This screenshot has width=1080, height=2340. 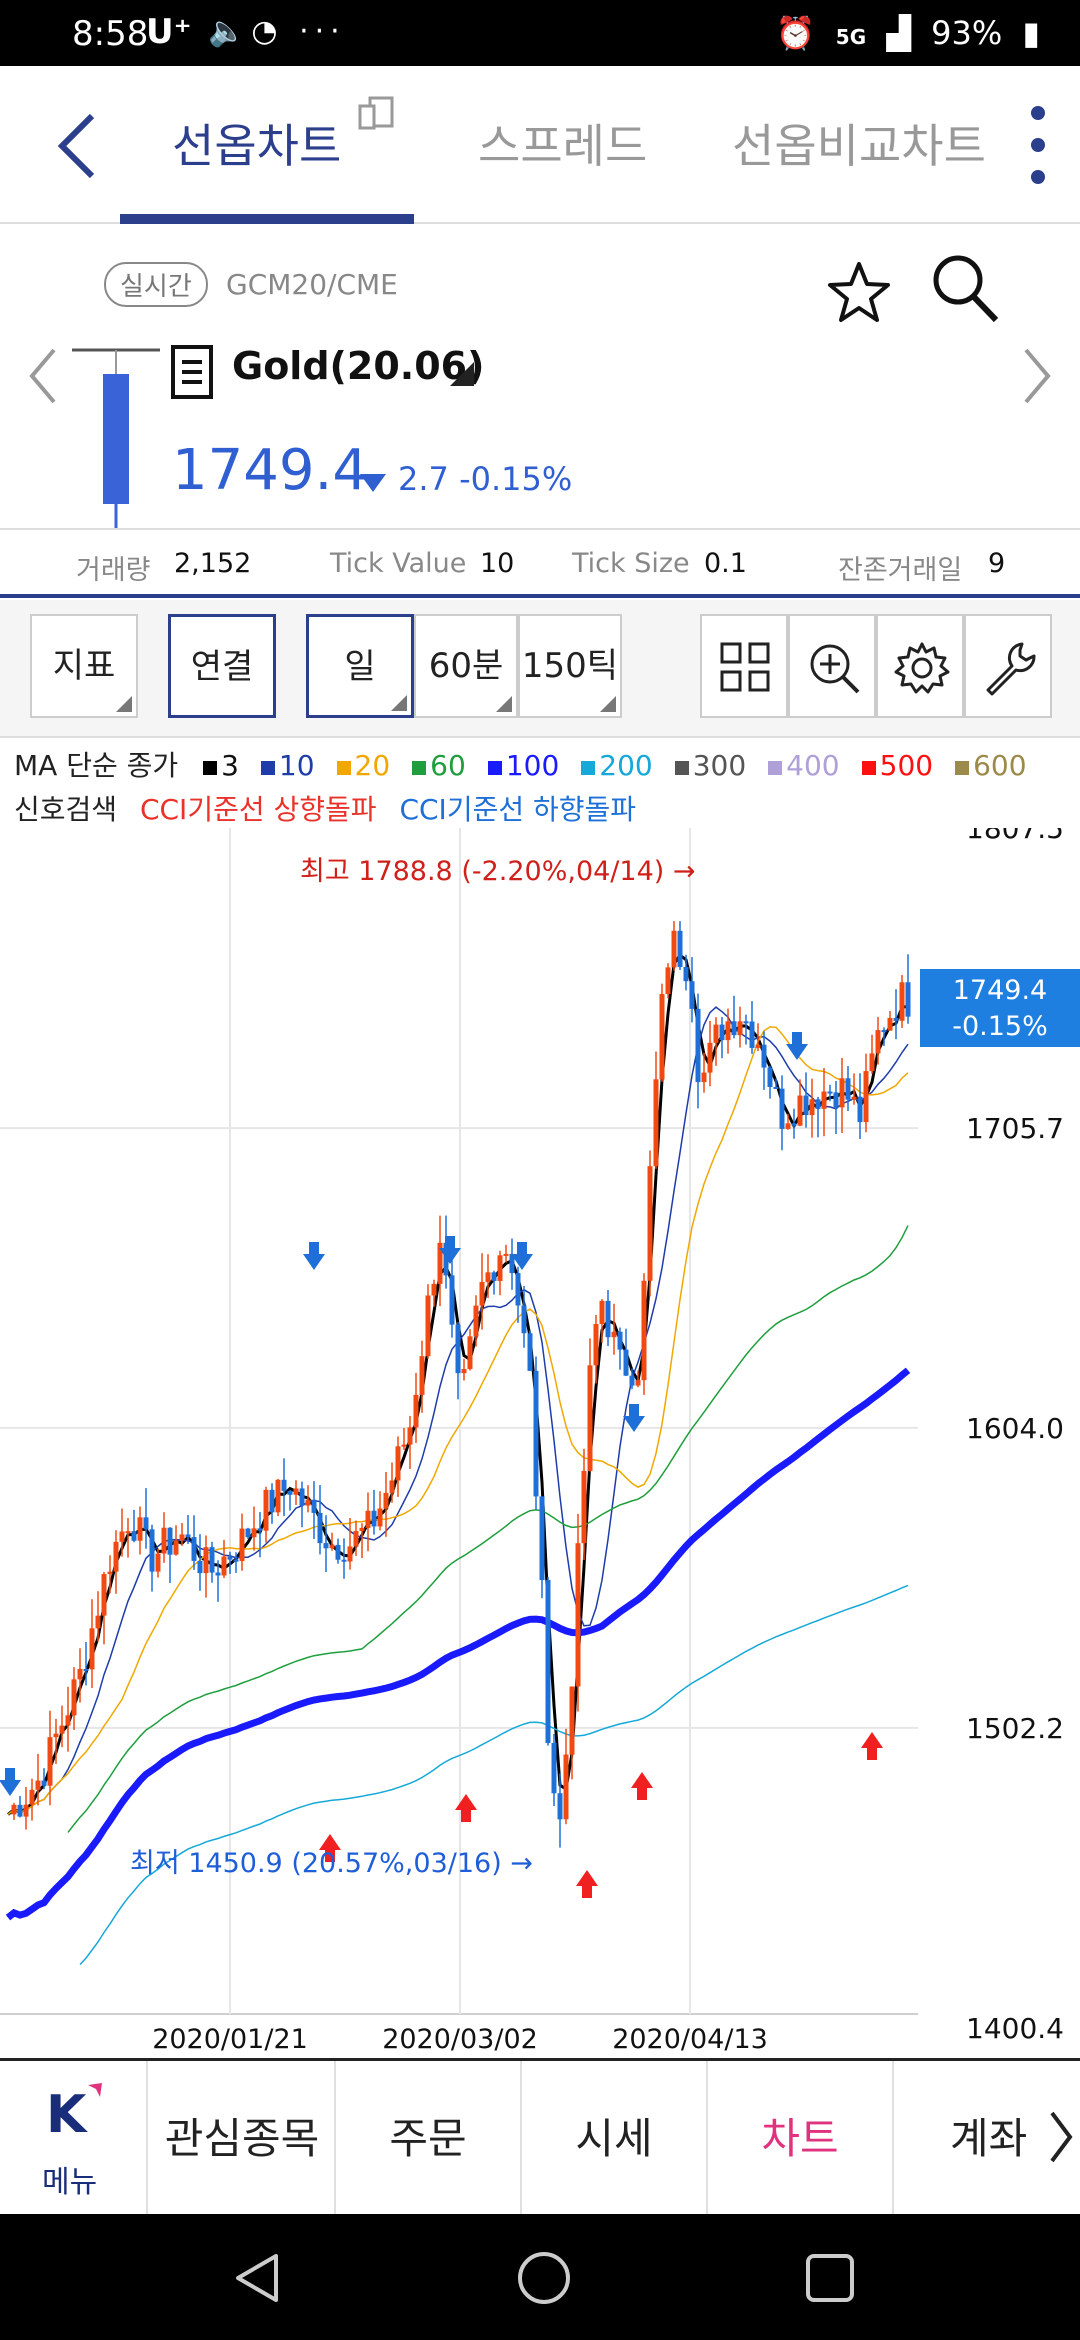 What do you see at coordinates (66, 809) in the screenshot?
I see `signal-title: 신호검색` at bounding box center [66, 809].